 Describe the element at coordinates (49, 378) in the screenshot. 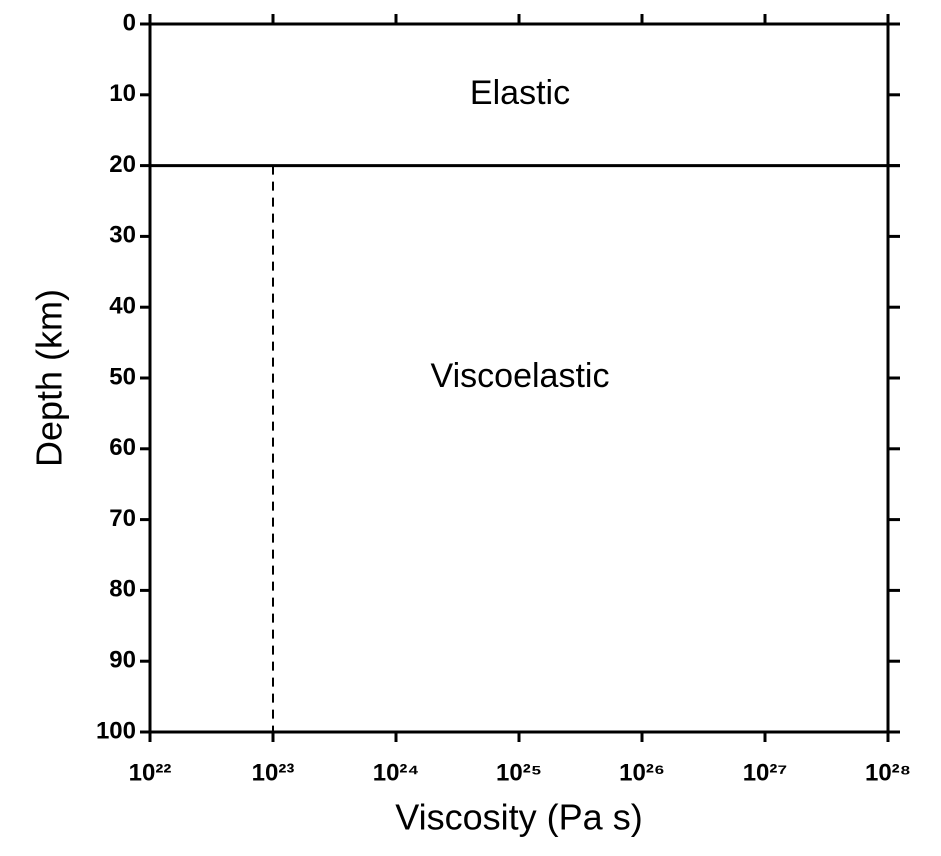

I see `y-axis-label: Depth (km)` at that location.